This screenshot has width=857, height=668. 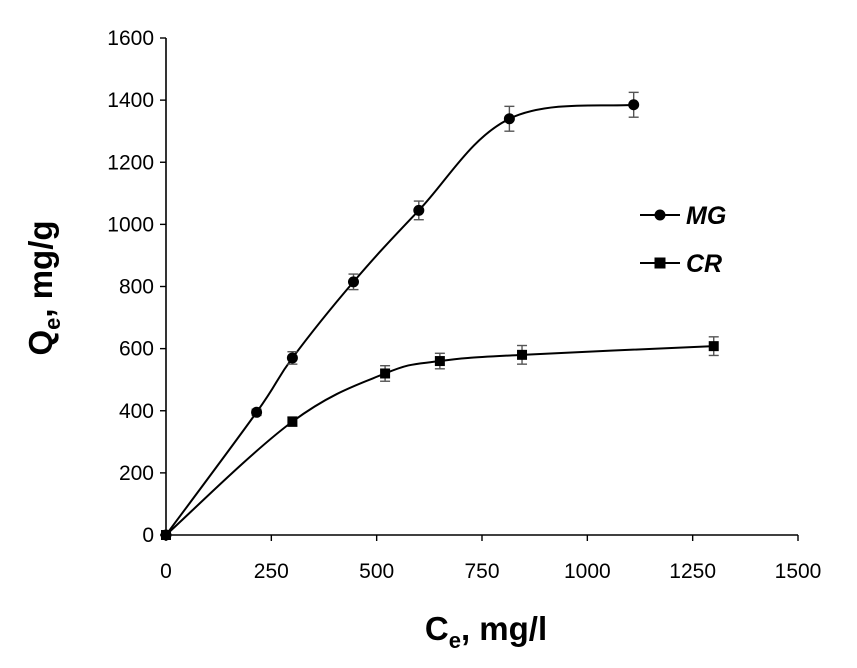 I want to click on x-axis-title: Ce, mg/l, so click(x=486, y=631).